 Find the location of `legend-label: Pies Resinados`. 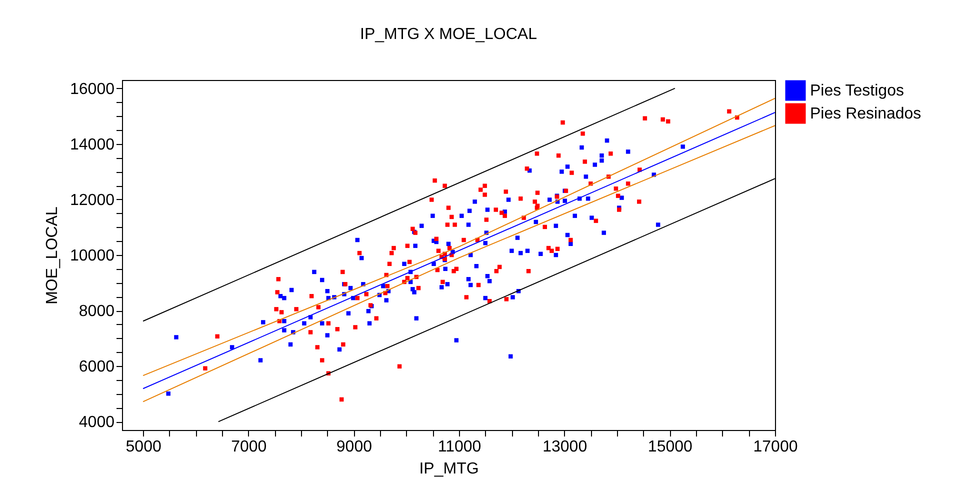

legend-label: Pies Resinados is located at coordinates (866, 114).